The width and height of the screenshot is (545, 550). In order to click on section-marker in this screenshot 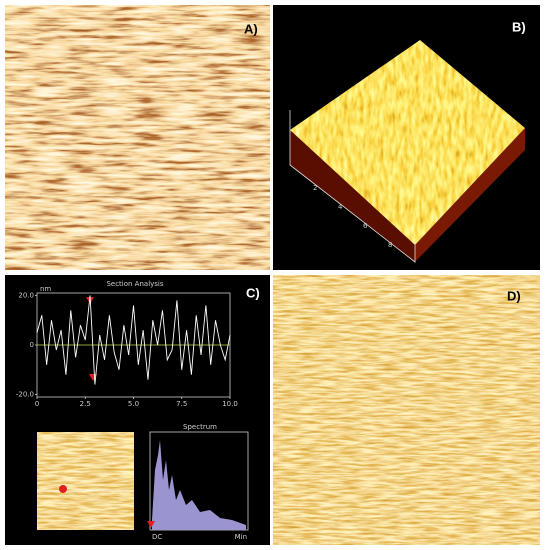, I will do `click(63, 489)`.